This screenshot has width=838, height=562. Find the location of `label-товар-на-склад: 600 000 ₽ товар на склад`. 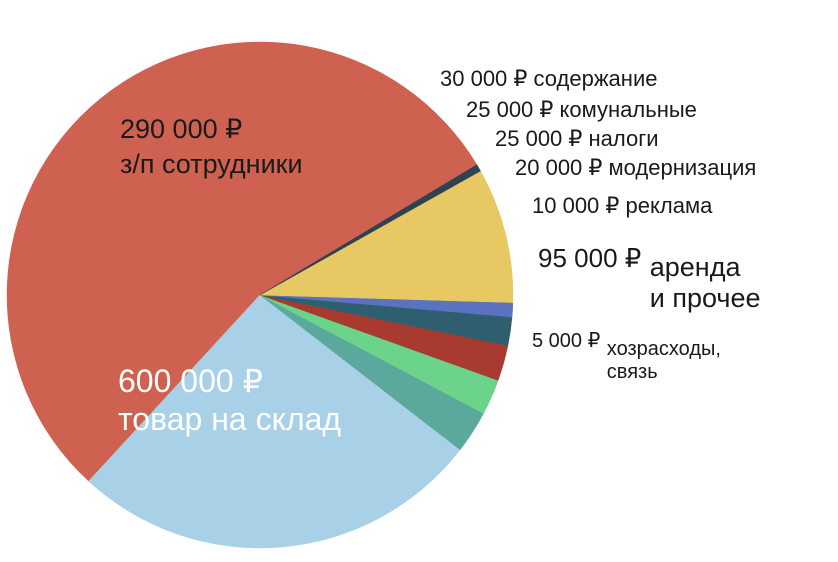

label-товар-на-склад: 600 000 ₽ товар на склад is located at coordinates (229, 400).